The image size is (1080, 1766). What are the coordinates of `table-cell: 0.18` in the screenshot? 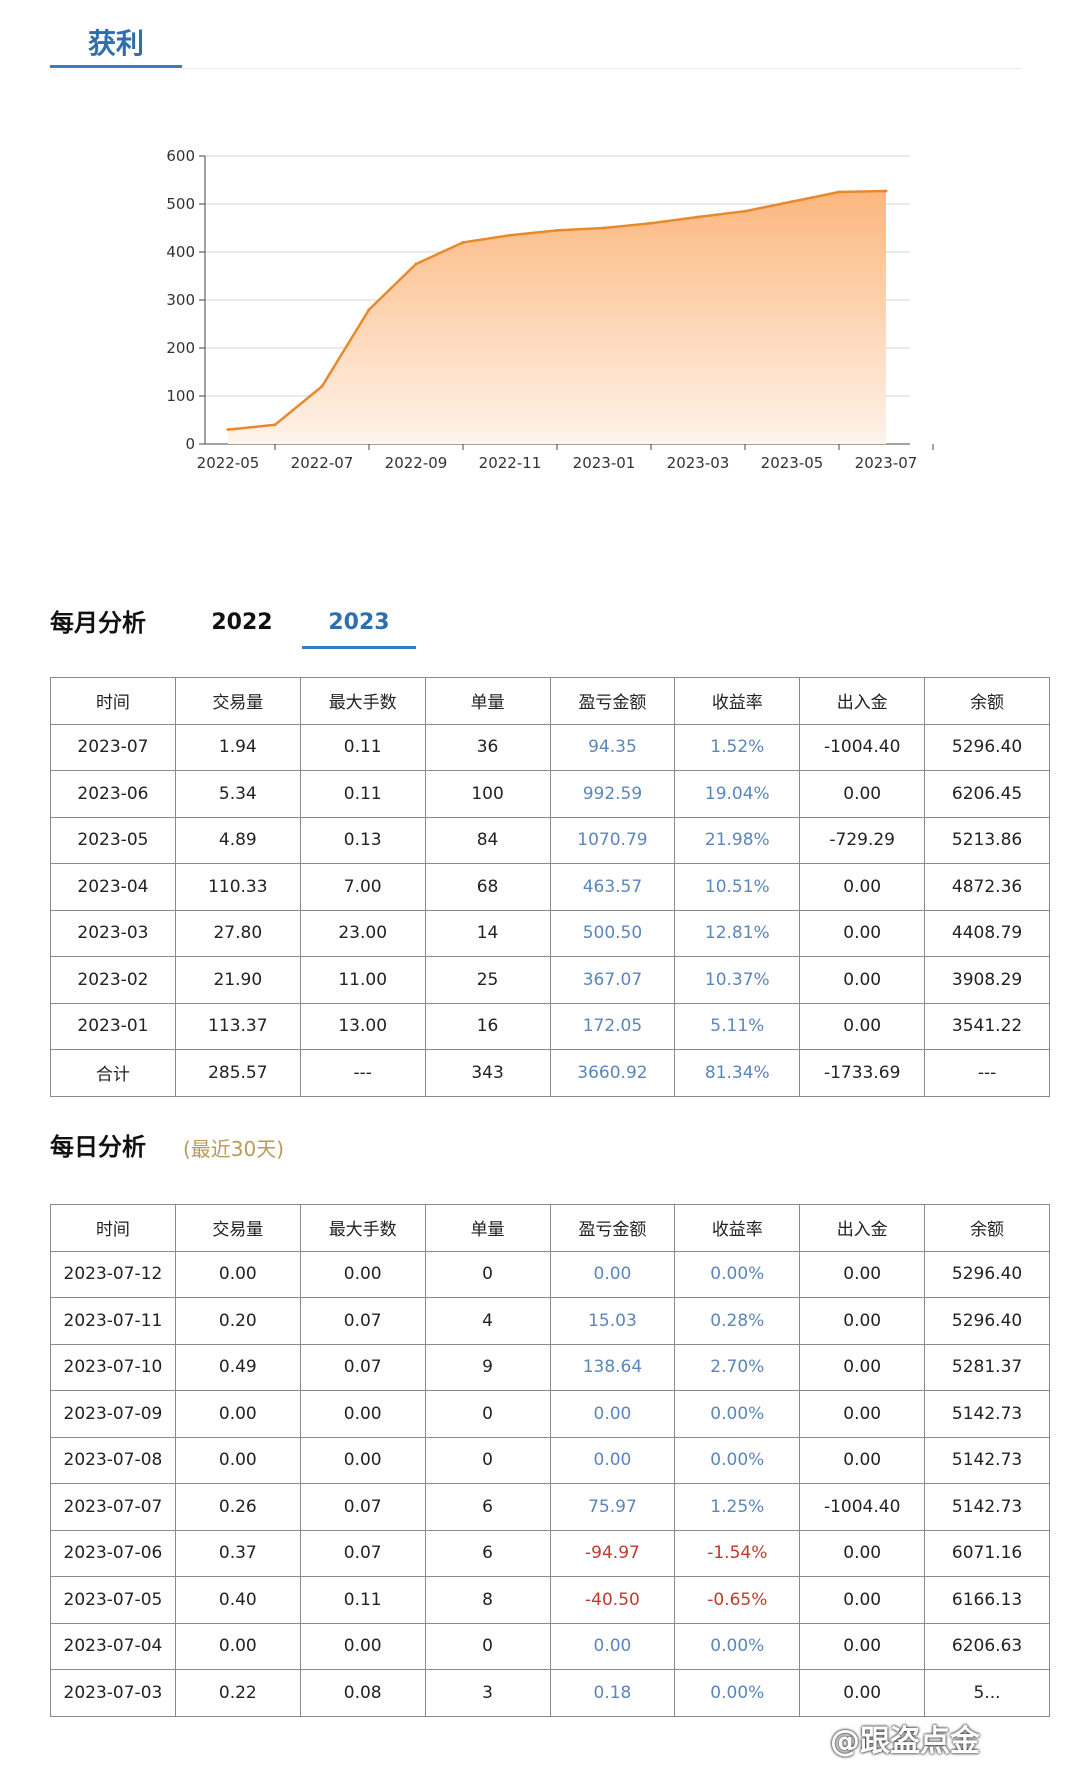 It's located at (612, 1693).